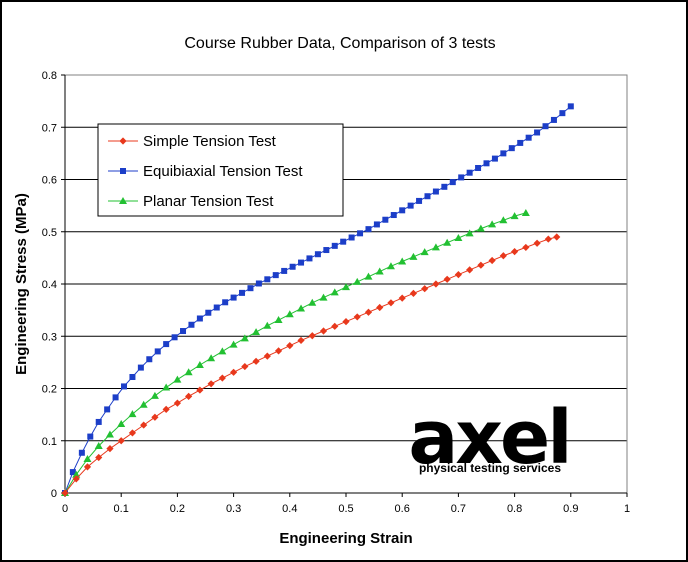  What do you see at coordinates (402, 509) in the screenshot?
I see `x-tick-label: 0.6` at bounding box center [402, 509].